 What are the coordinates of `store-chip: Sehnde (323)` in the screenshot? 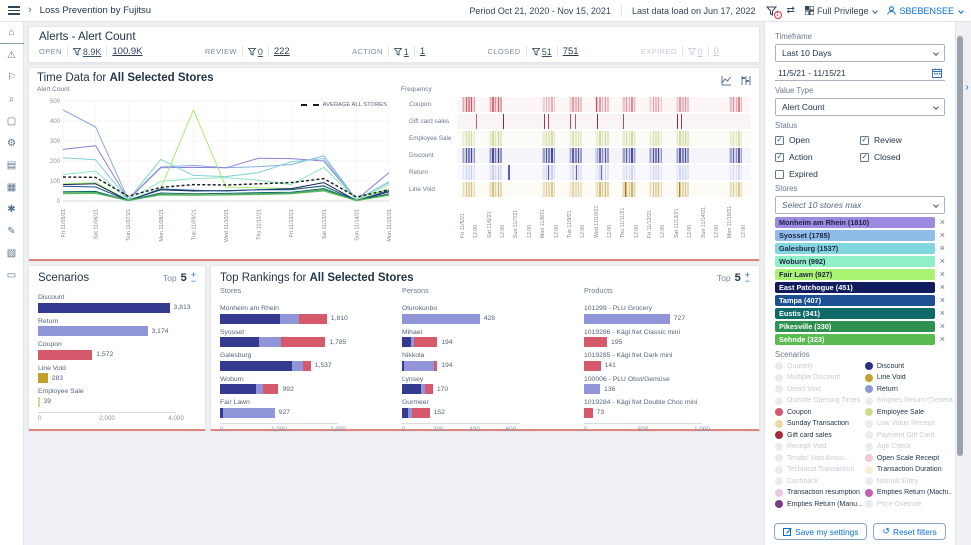 It's located at (855, 339).